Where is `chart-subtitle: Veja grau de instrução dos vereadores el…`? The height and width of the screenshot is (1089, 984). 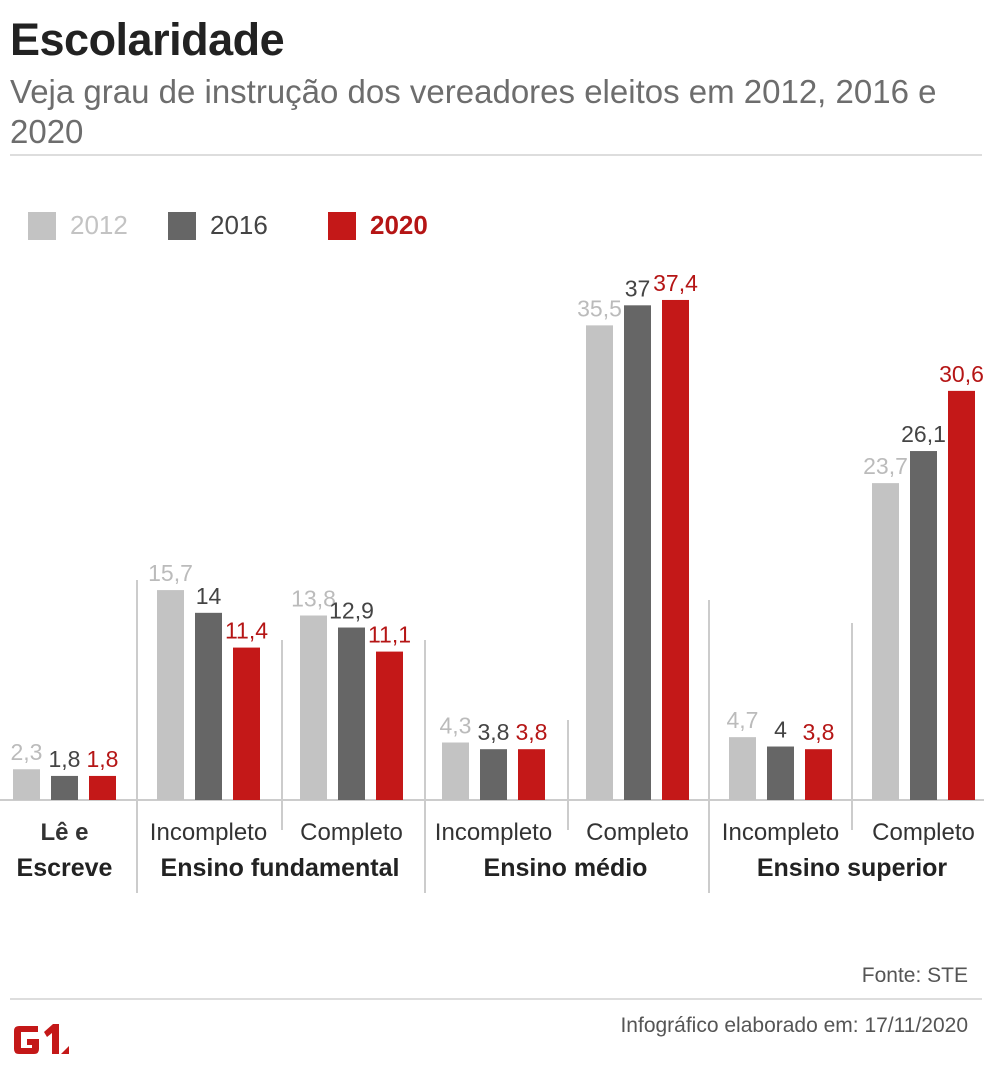 chart-subtitle: Veja grau de instrução dos vereadores el… is located at coordinates (473, 111).